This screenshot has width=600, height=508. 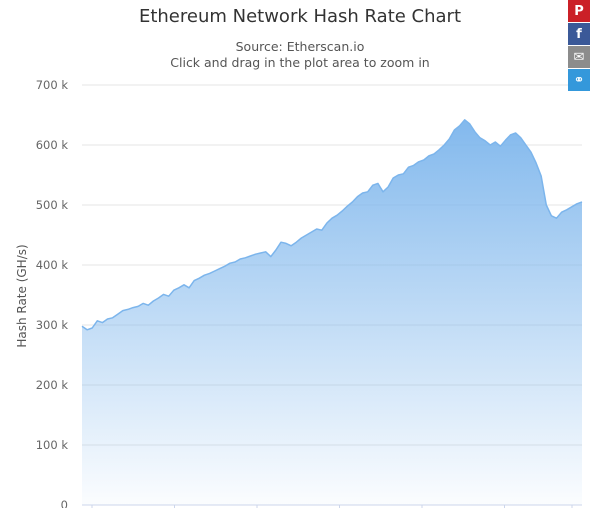 What do you see at coordinates (52, 293) in the screenshot?
I see `y-axis-ticks: 0 100 k 200 k 300 k 400 k 500 k 600 k 700 k` at bounding box center [52, 293].